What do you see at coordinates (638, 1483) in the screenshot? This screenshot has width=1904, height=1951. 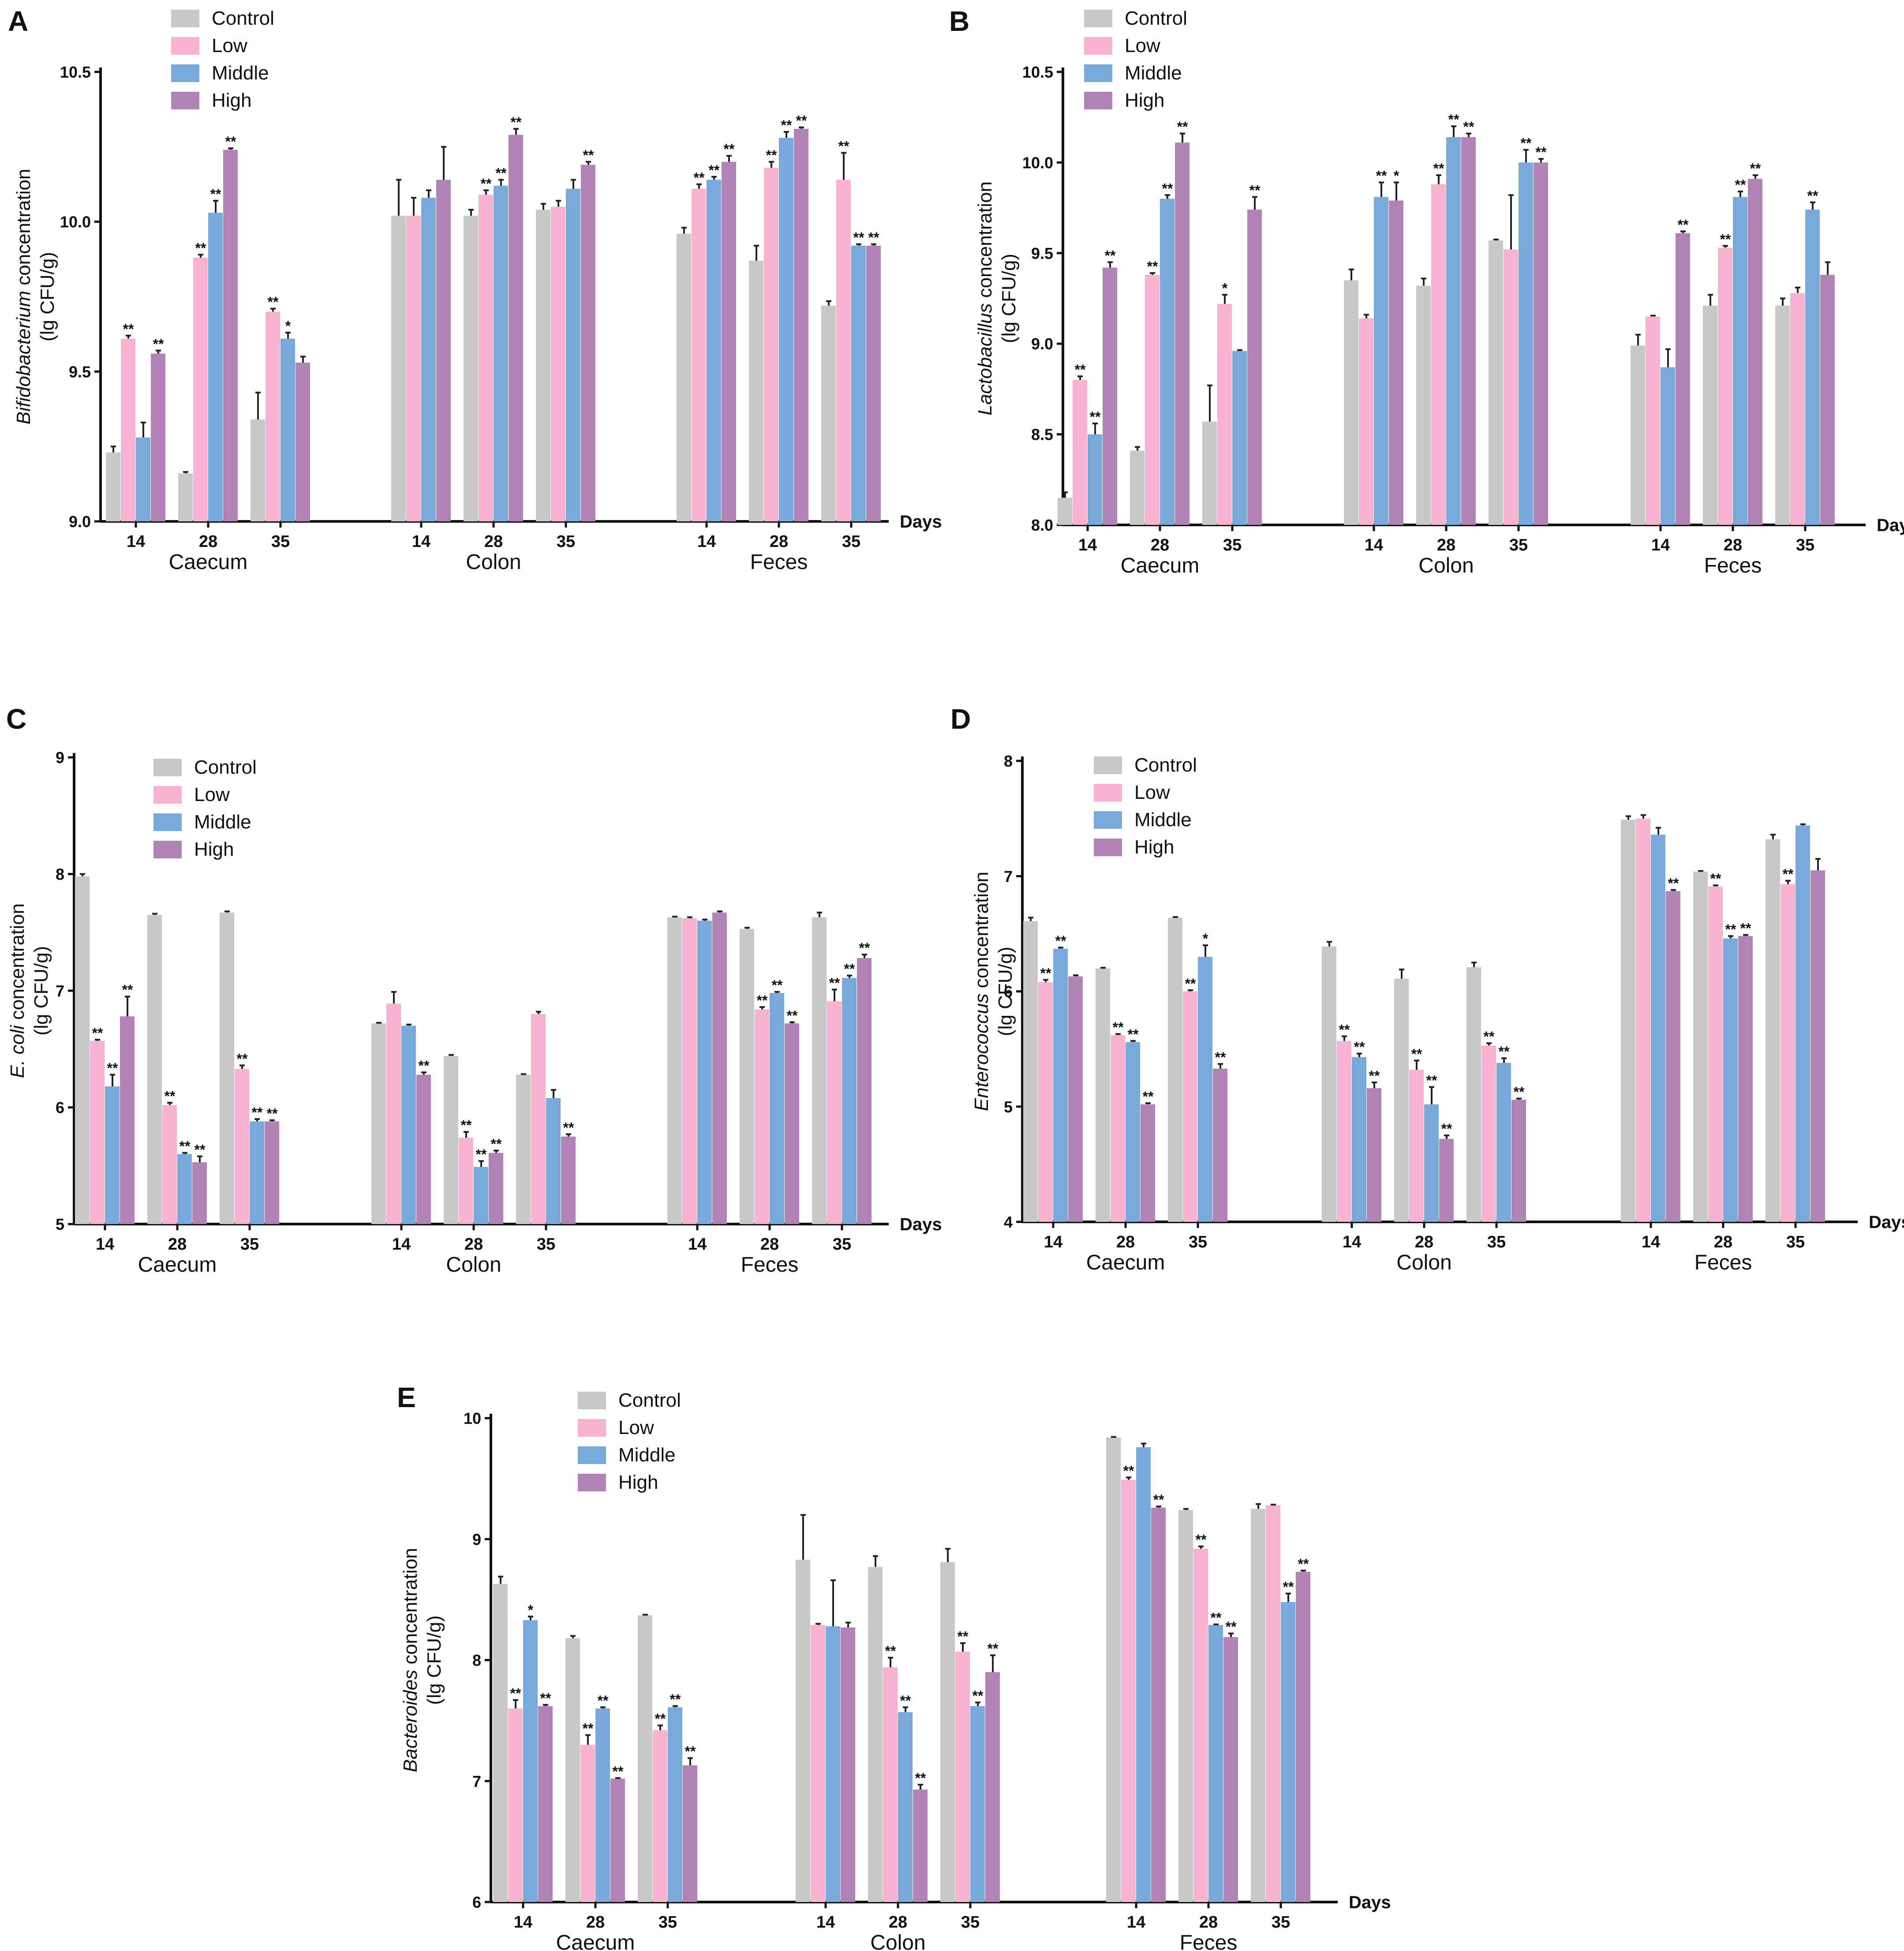 I see `legend-label-high: High` at bounding box center [638, 1483].